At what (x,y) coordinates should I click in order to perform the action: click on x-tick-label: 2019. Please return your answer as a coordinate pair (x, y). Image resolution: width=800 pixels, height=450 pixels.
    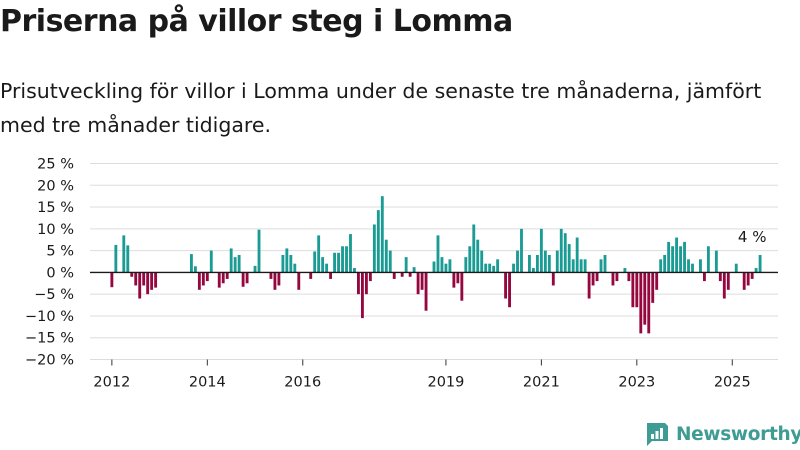
    Looking at the image, I should click on (445, 383).